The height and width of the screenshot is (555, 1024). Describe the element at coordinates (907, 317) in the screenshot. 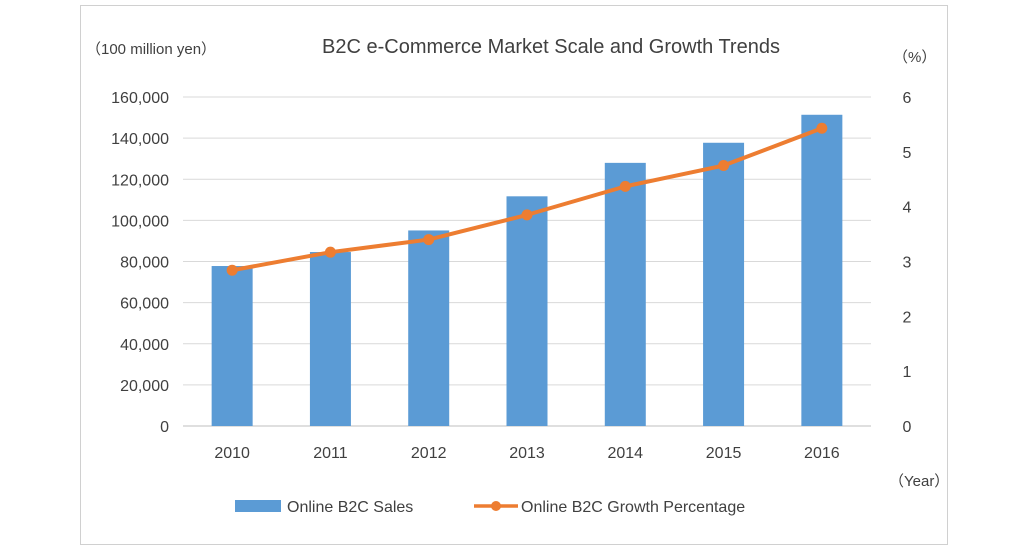

I see `y-right-tick-label: 2` at that location.